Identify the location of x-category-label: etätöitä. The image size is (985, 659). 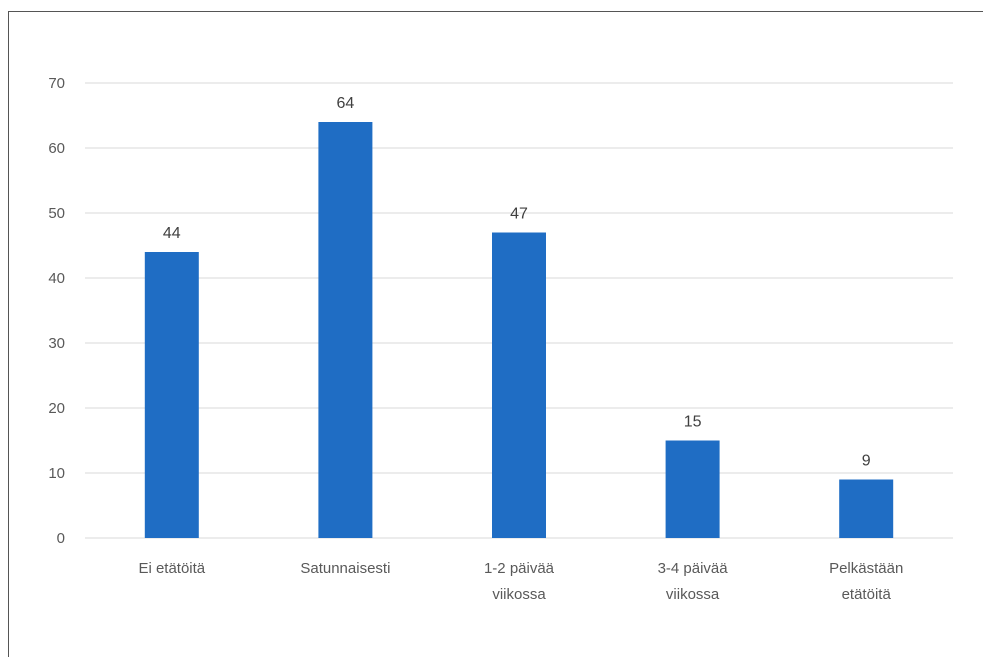
(867, 594).